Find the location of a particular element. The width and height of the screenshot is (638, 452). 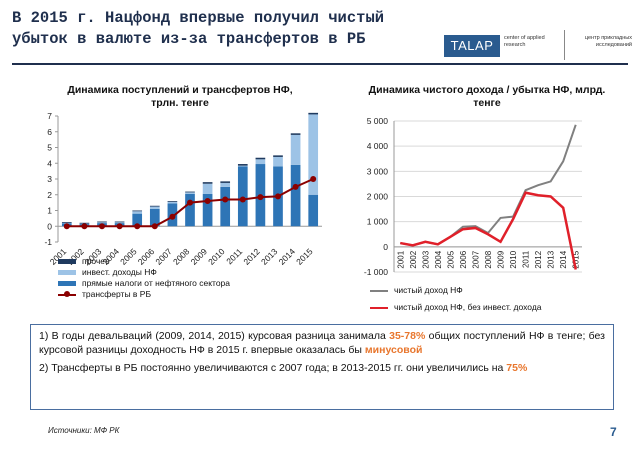

right-xtick-label: 2013 is located at coordinates (551, 259).